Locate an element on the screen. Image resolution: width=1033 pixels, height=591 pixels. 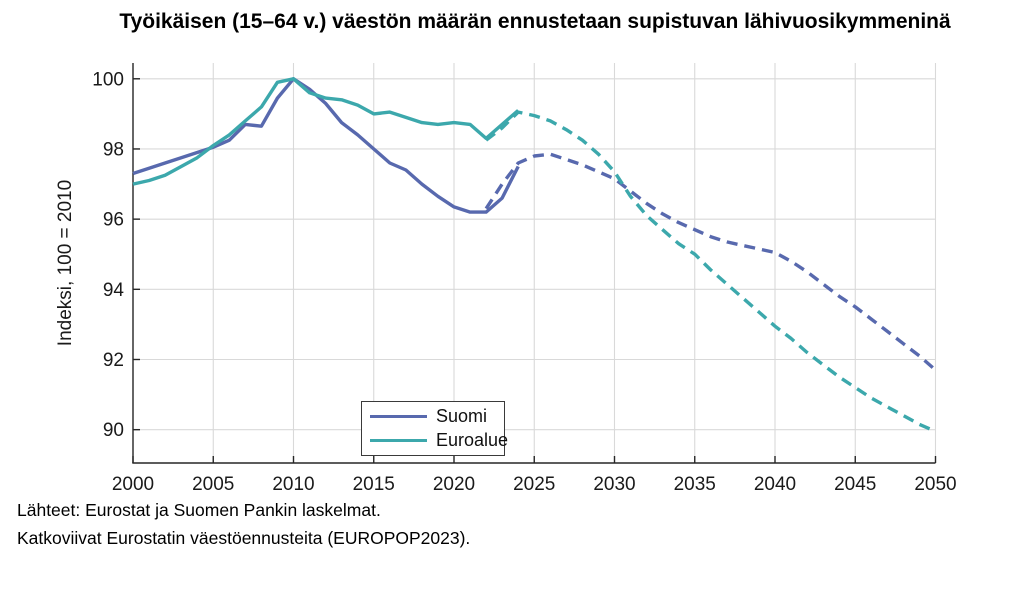
x-tick-label: 2025 is located at coordinates (534, 484).